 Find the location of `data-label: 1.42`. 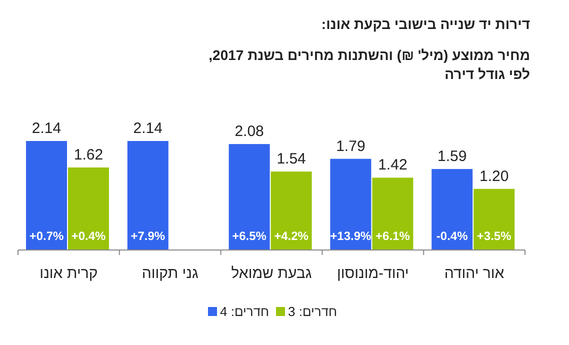

data-label: 1.42 is located at coordinates (393, 165).